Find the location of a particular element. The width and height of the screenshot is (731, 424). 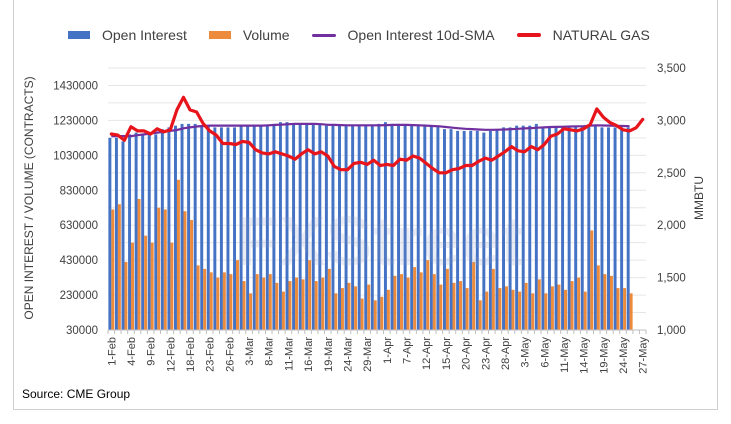

x-tick-label: 12-Apr is located at coordinates (427, 353).